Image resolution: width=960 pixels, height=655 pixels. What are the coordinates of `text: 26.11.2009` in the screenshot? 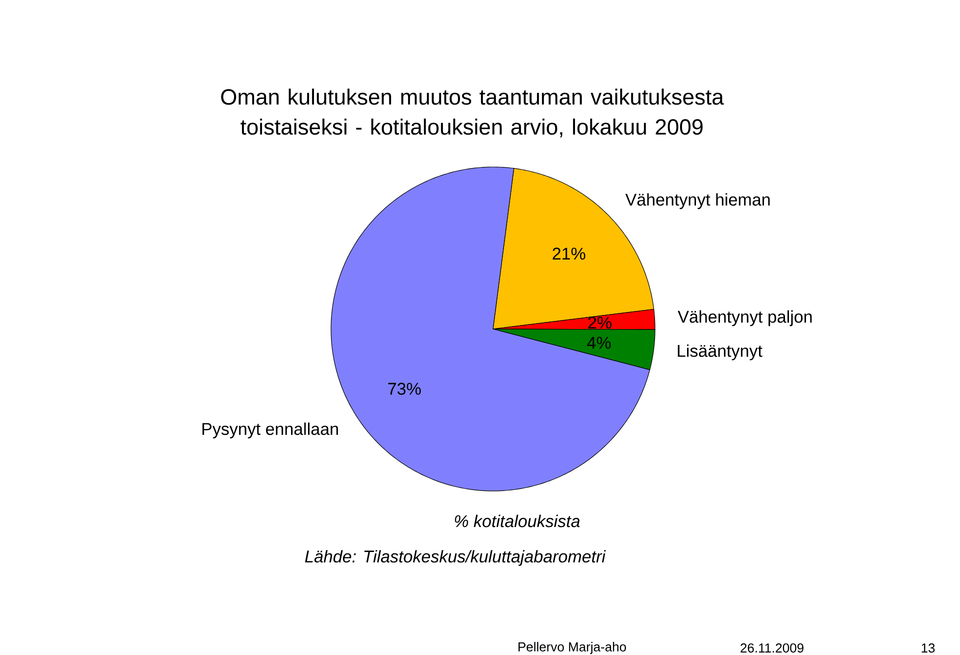 It's located at (772, 648).